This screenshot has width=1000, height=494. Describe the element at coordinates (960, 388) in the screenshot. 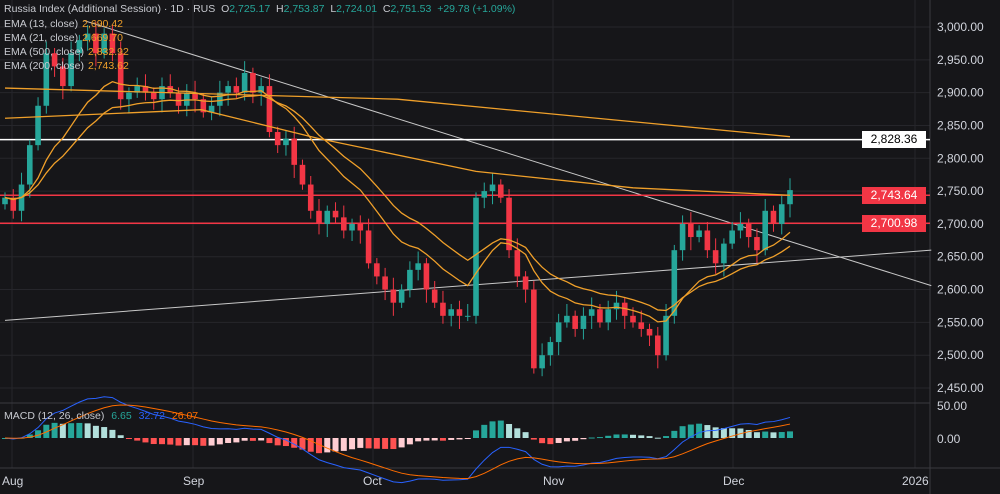

I see `y-tick-label: 2,450.00` at that location.